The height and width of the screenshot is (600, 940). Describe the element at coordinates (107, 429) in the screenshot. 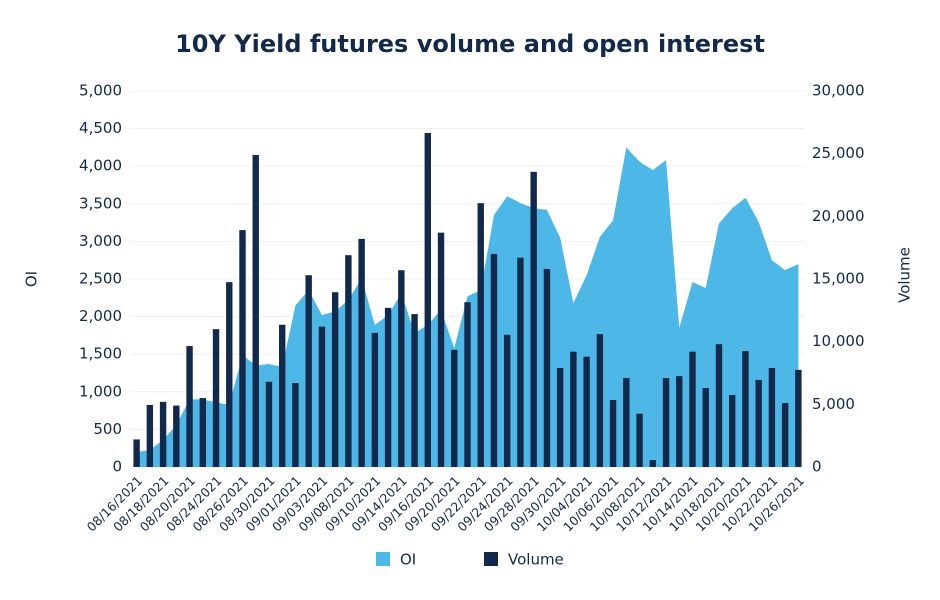

I see `y-tick-label: 500` at that location.